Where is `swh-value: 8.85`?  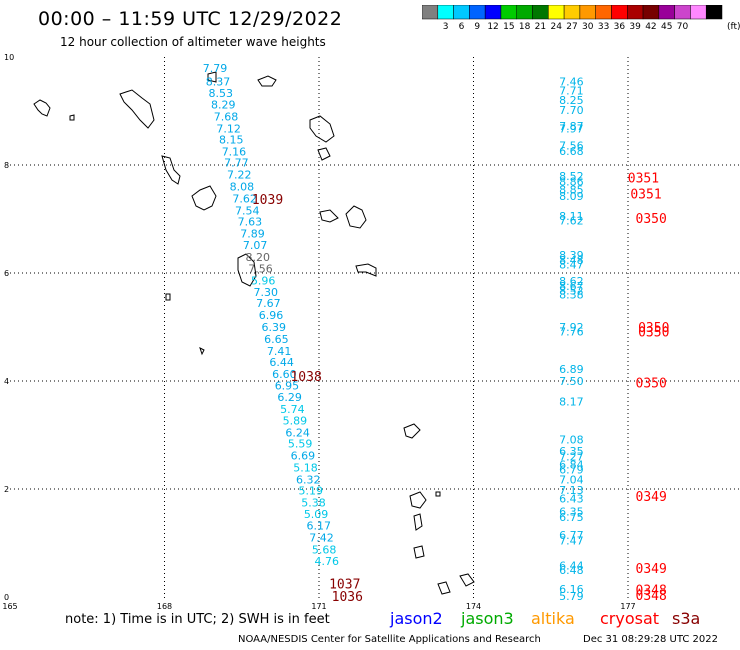
swh-value: 8.85 is located at coordinates (571, 189).